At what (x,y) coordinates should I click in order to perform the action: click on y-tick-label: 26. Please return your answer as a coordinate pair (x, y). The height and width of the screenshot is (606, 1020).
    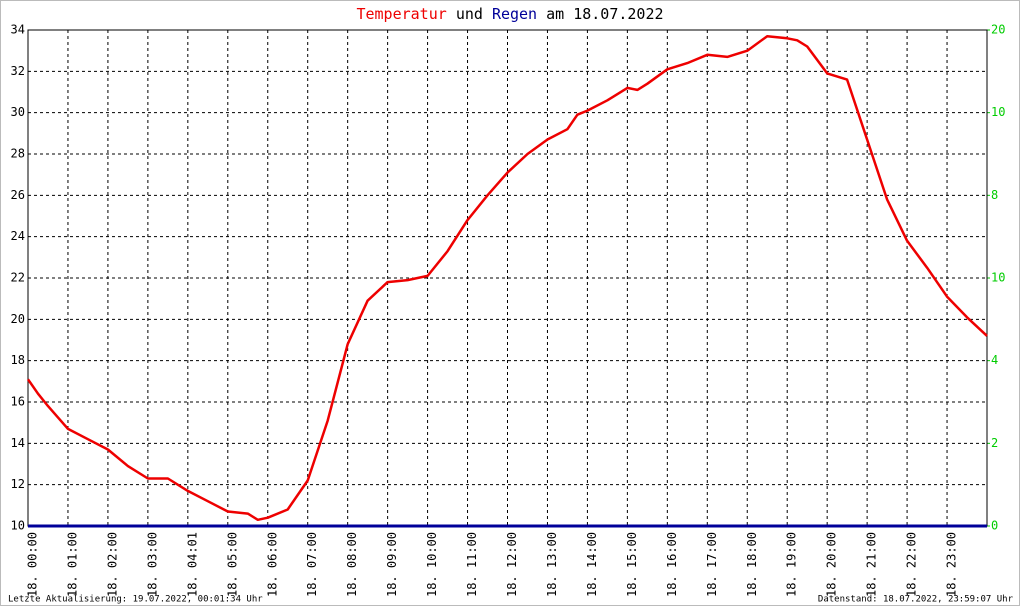
    Looking at the image, I should click on (18, 195).